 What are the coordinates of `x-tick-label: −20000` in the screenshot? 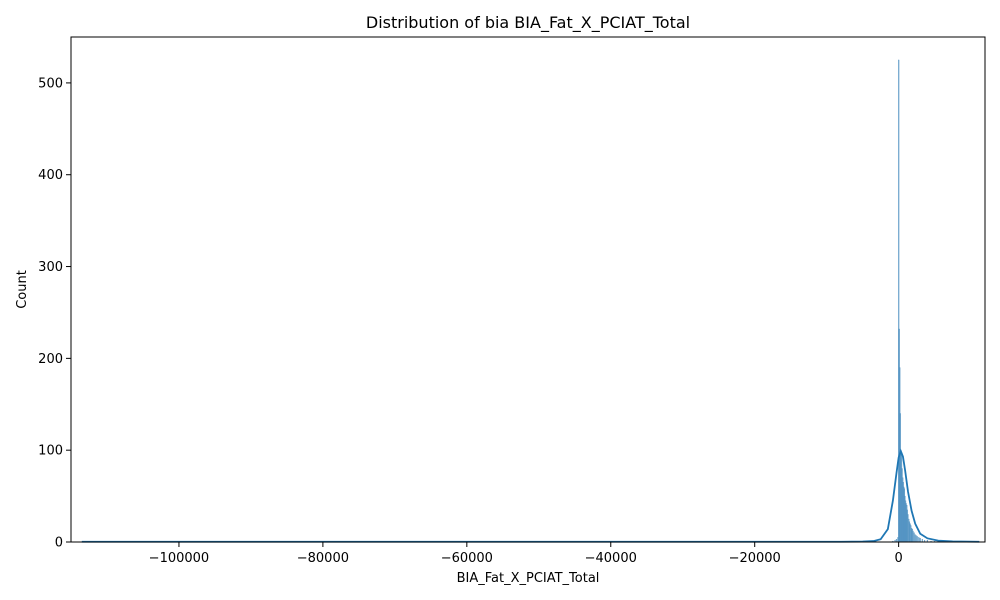 It's located at (755, 558).